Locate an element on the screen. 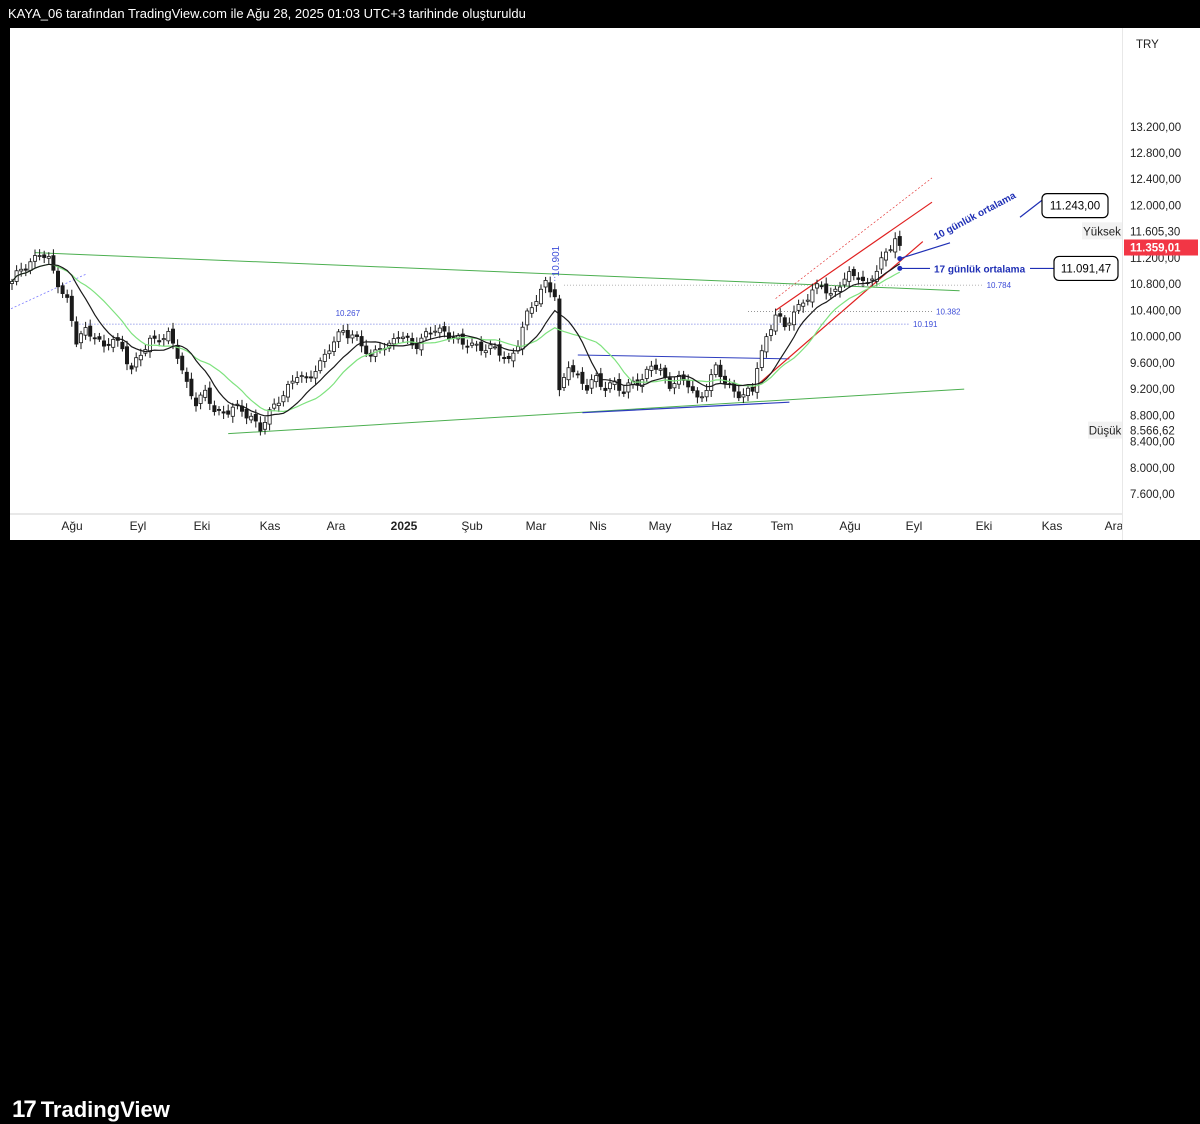  ma10-value: 11.243,00 is located at coordinates (1075, 207).